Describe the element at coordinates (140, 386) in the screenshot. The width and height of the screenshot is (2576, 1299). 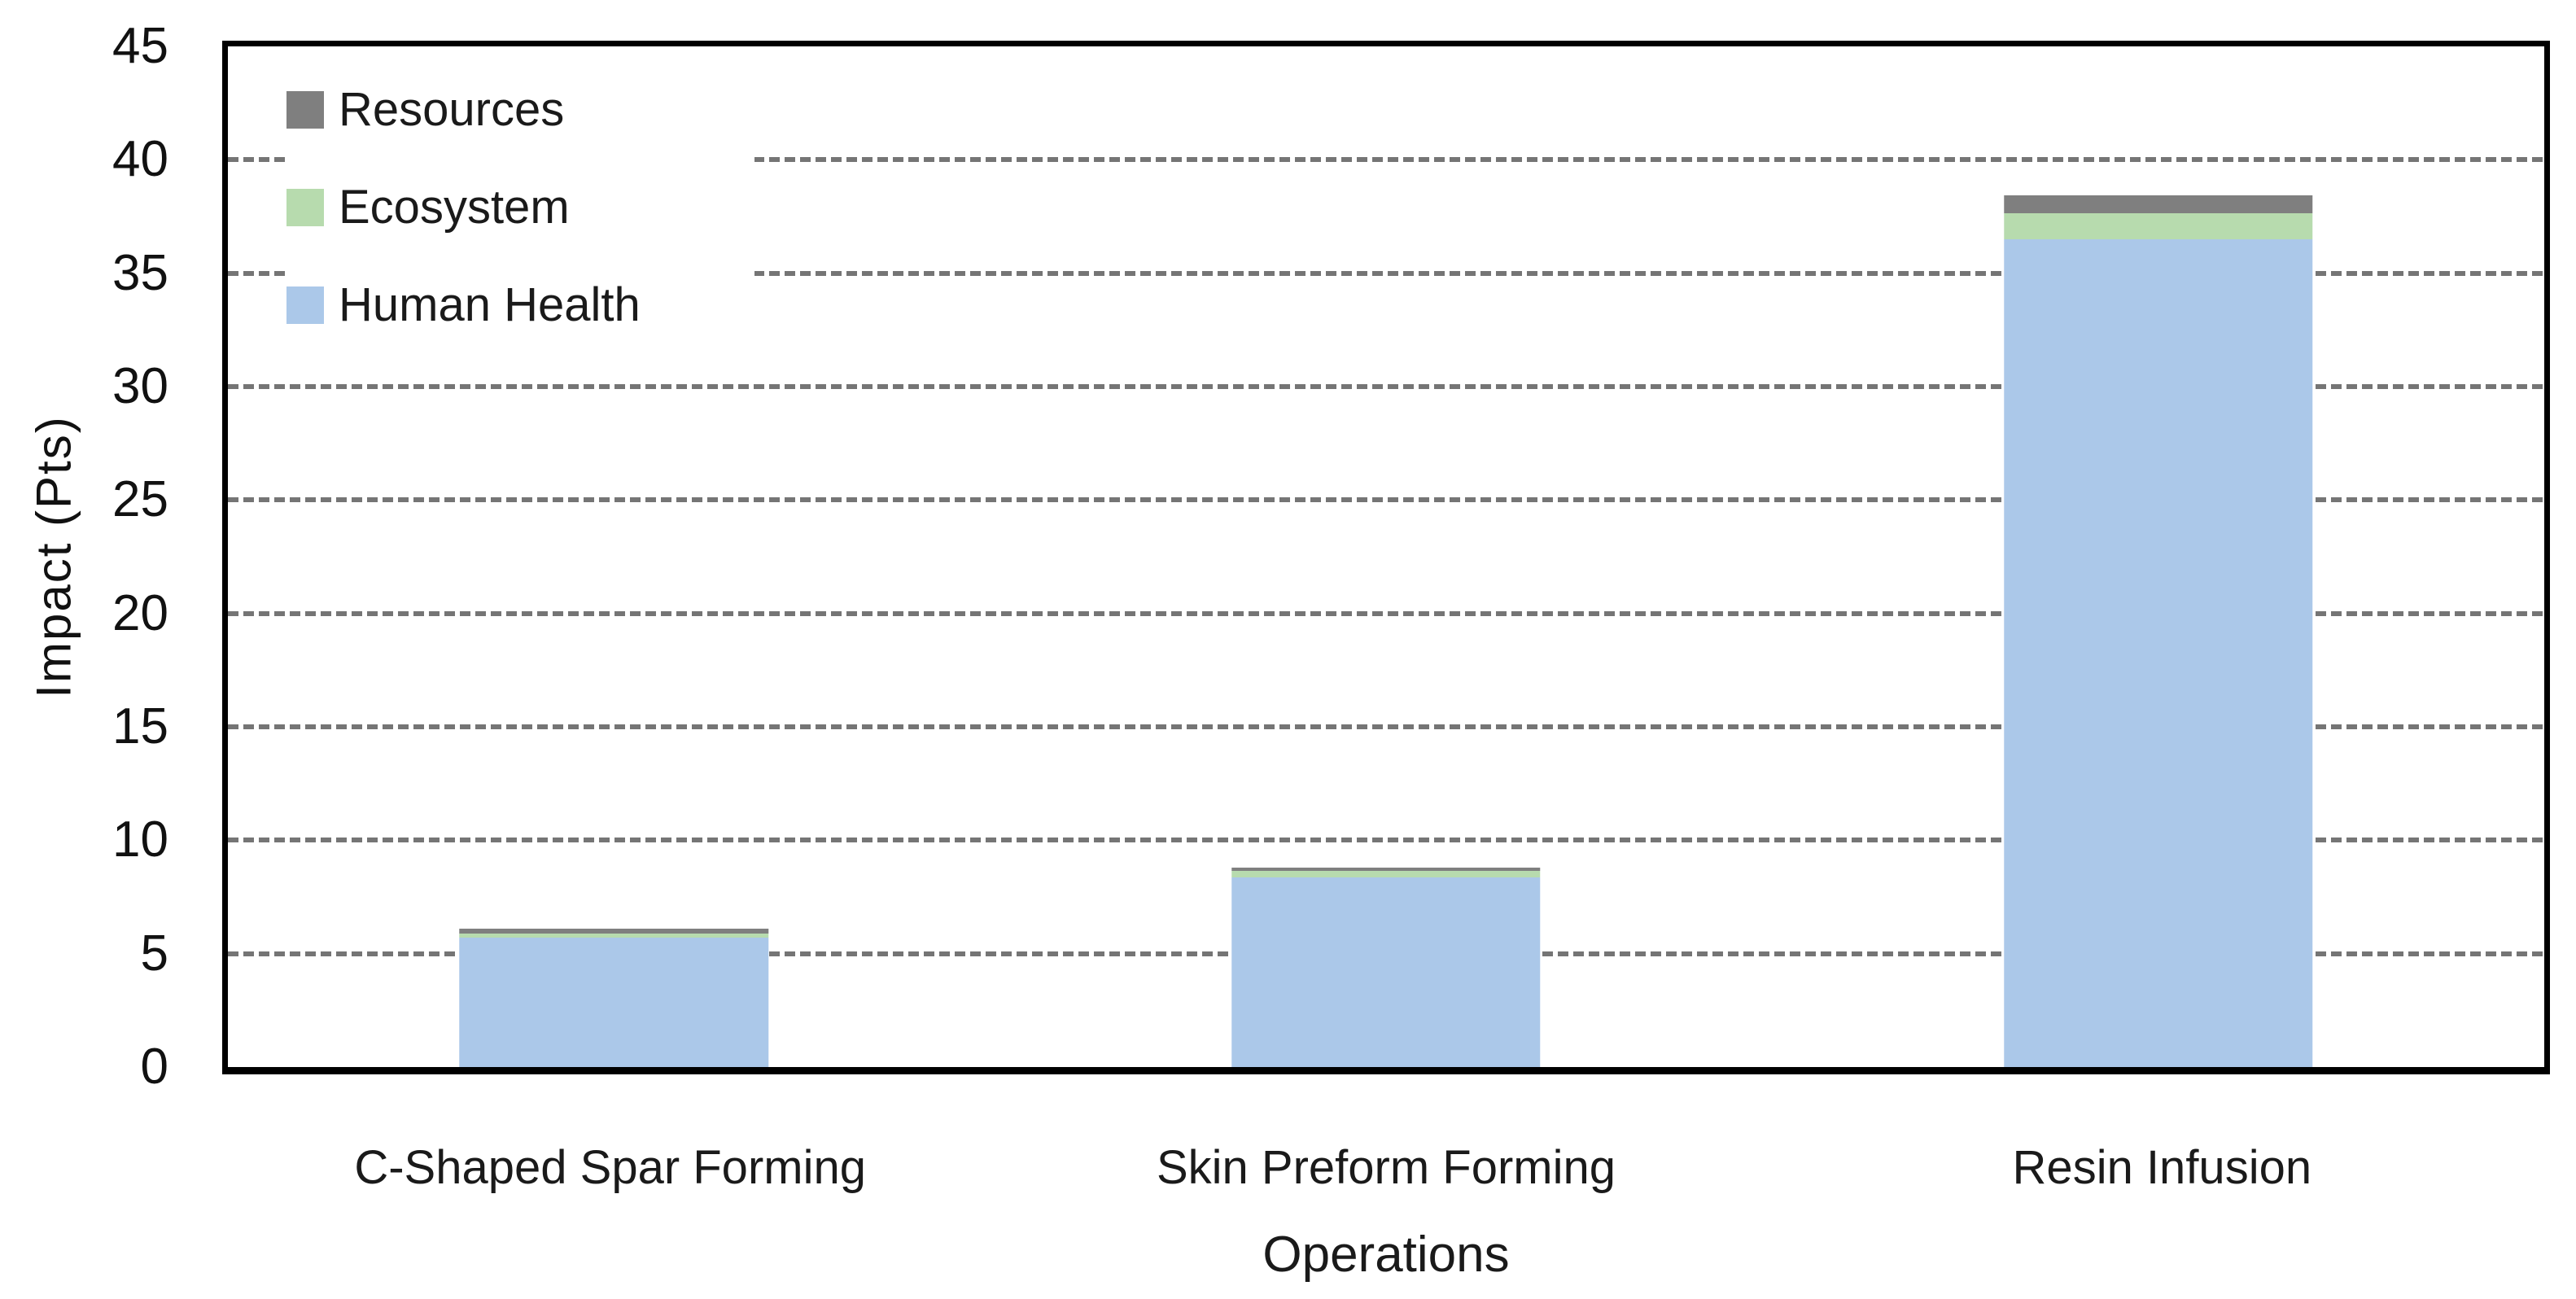
I see `y-tick-label-30: 30` at that location.